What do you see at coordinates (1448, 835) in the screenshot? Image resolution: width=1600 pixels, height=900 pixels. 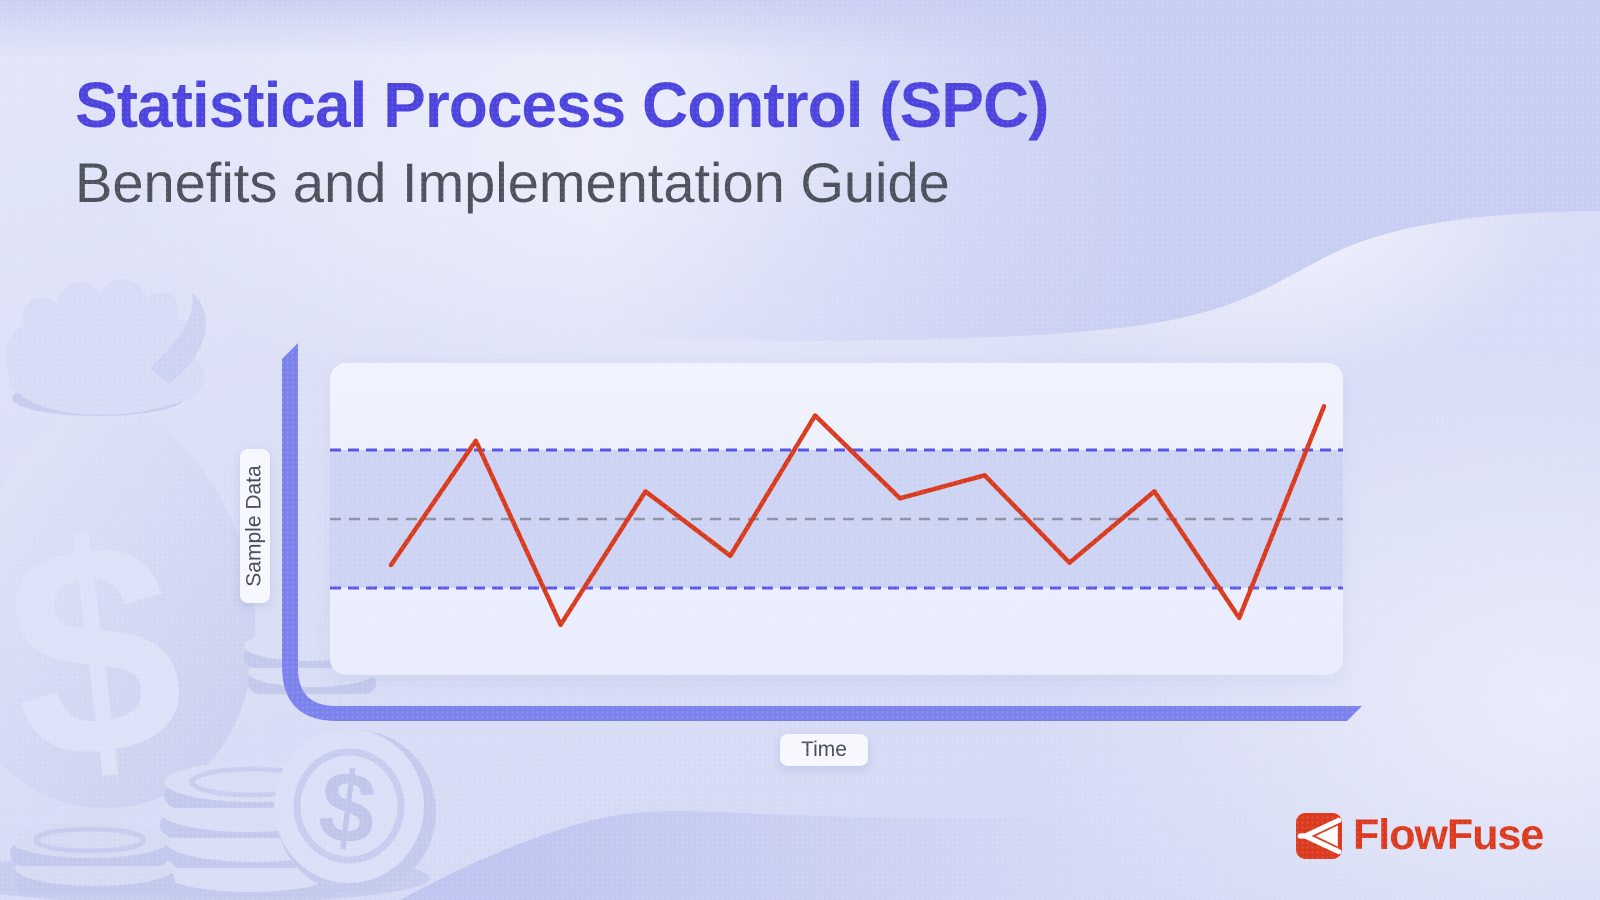 I see `flowfuse-wordmark: FlowFuse` at bounding box center [1448, 835].